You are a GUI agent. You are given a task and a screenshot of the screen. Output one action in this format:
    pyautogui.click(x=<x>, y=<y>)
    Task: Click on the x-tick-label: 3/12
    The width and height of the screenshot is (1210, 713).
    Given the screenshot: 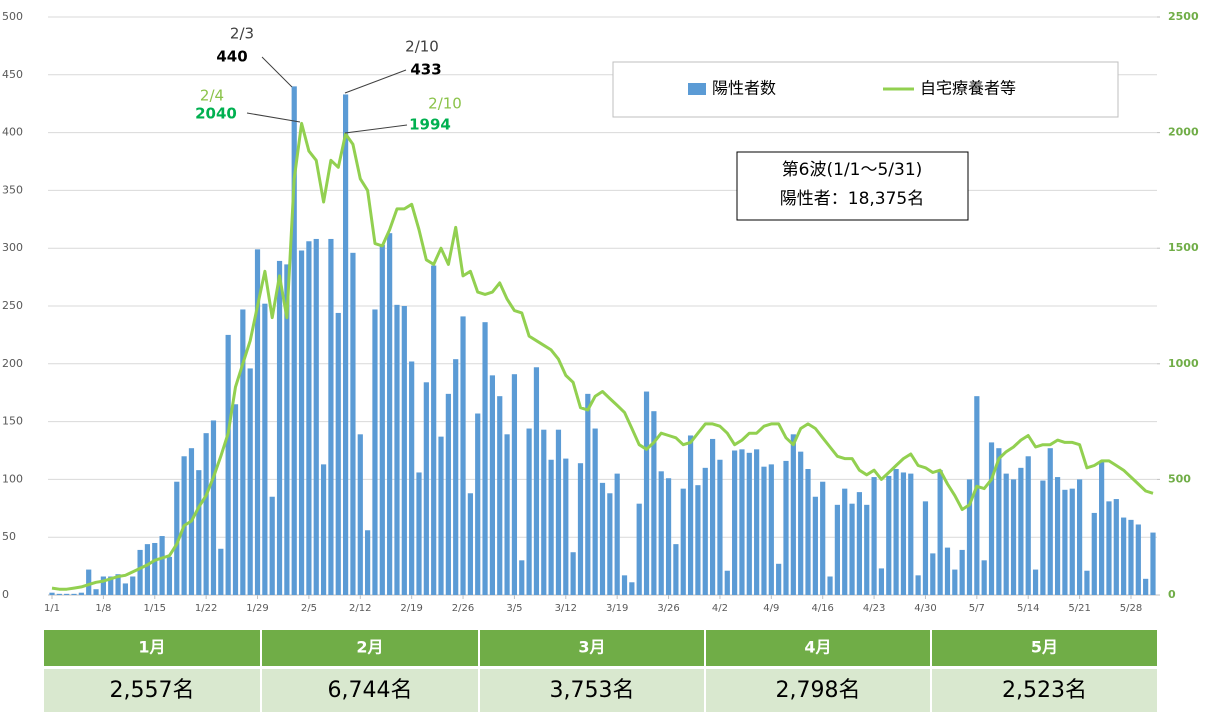 What is the action you would take?
    pyautogui.click(x=566, y=608)
    